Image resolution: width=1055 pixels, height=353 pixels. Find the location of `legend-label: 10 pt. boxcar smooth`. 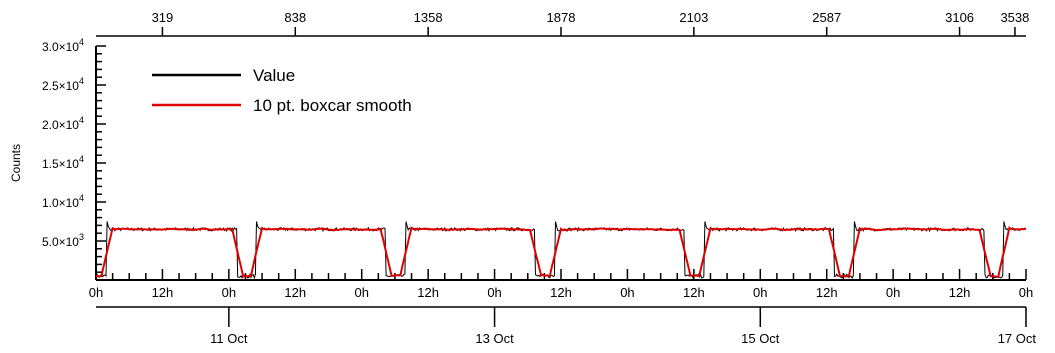

legend-label: 10 pt. boxcar smooth is located at coordinates (332, 105).